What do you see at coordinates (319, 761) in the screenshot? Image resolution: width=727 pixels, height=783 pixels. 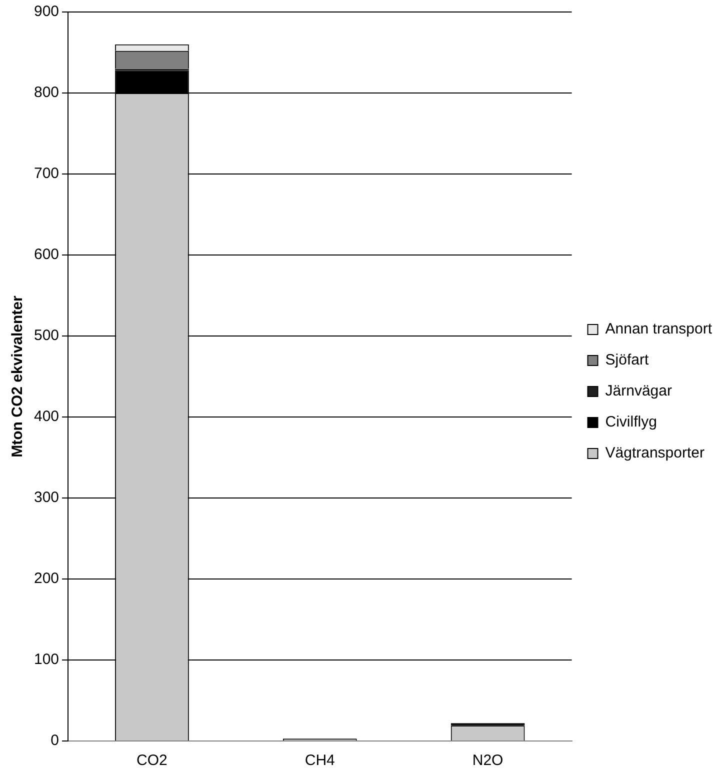 I see `x-tick-label: CH4` at bounding box center [319, 761].